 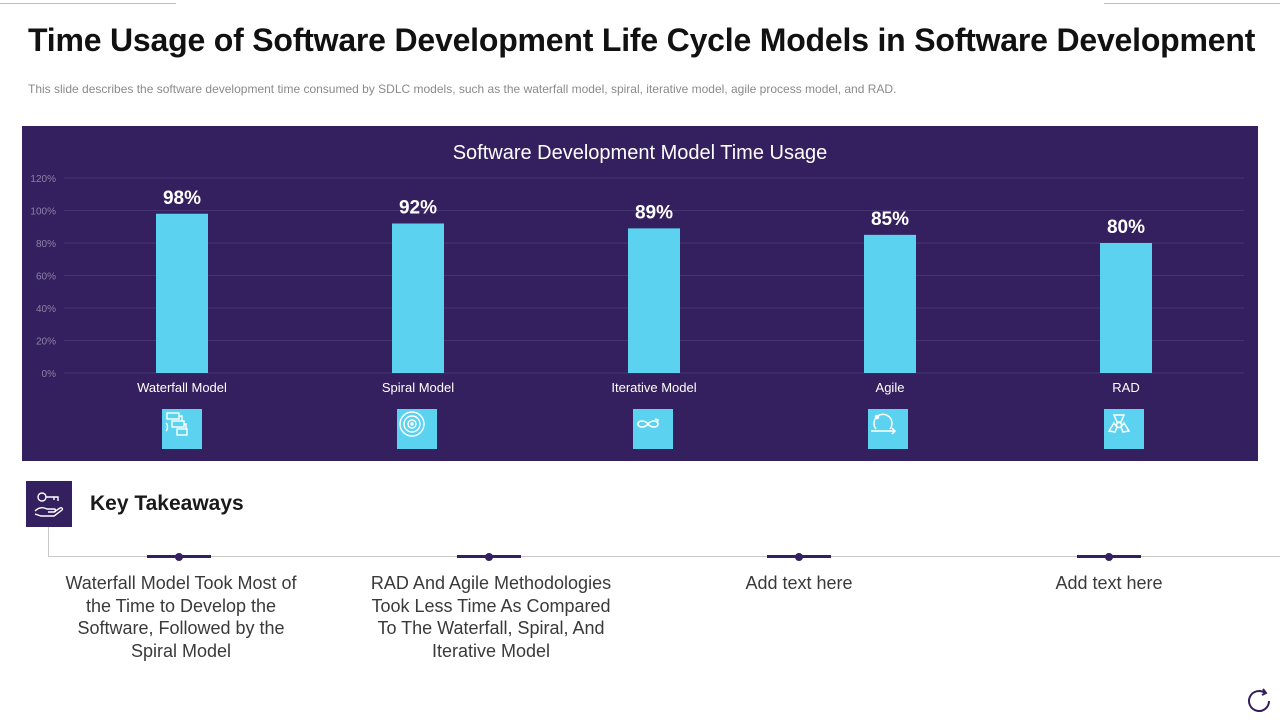 What do you see at coordinates (417, 429) in the screenshot?
I see `spiral-icon` at bounding box center [417, 429].